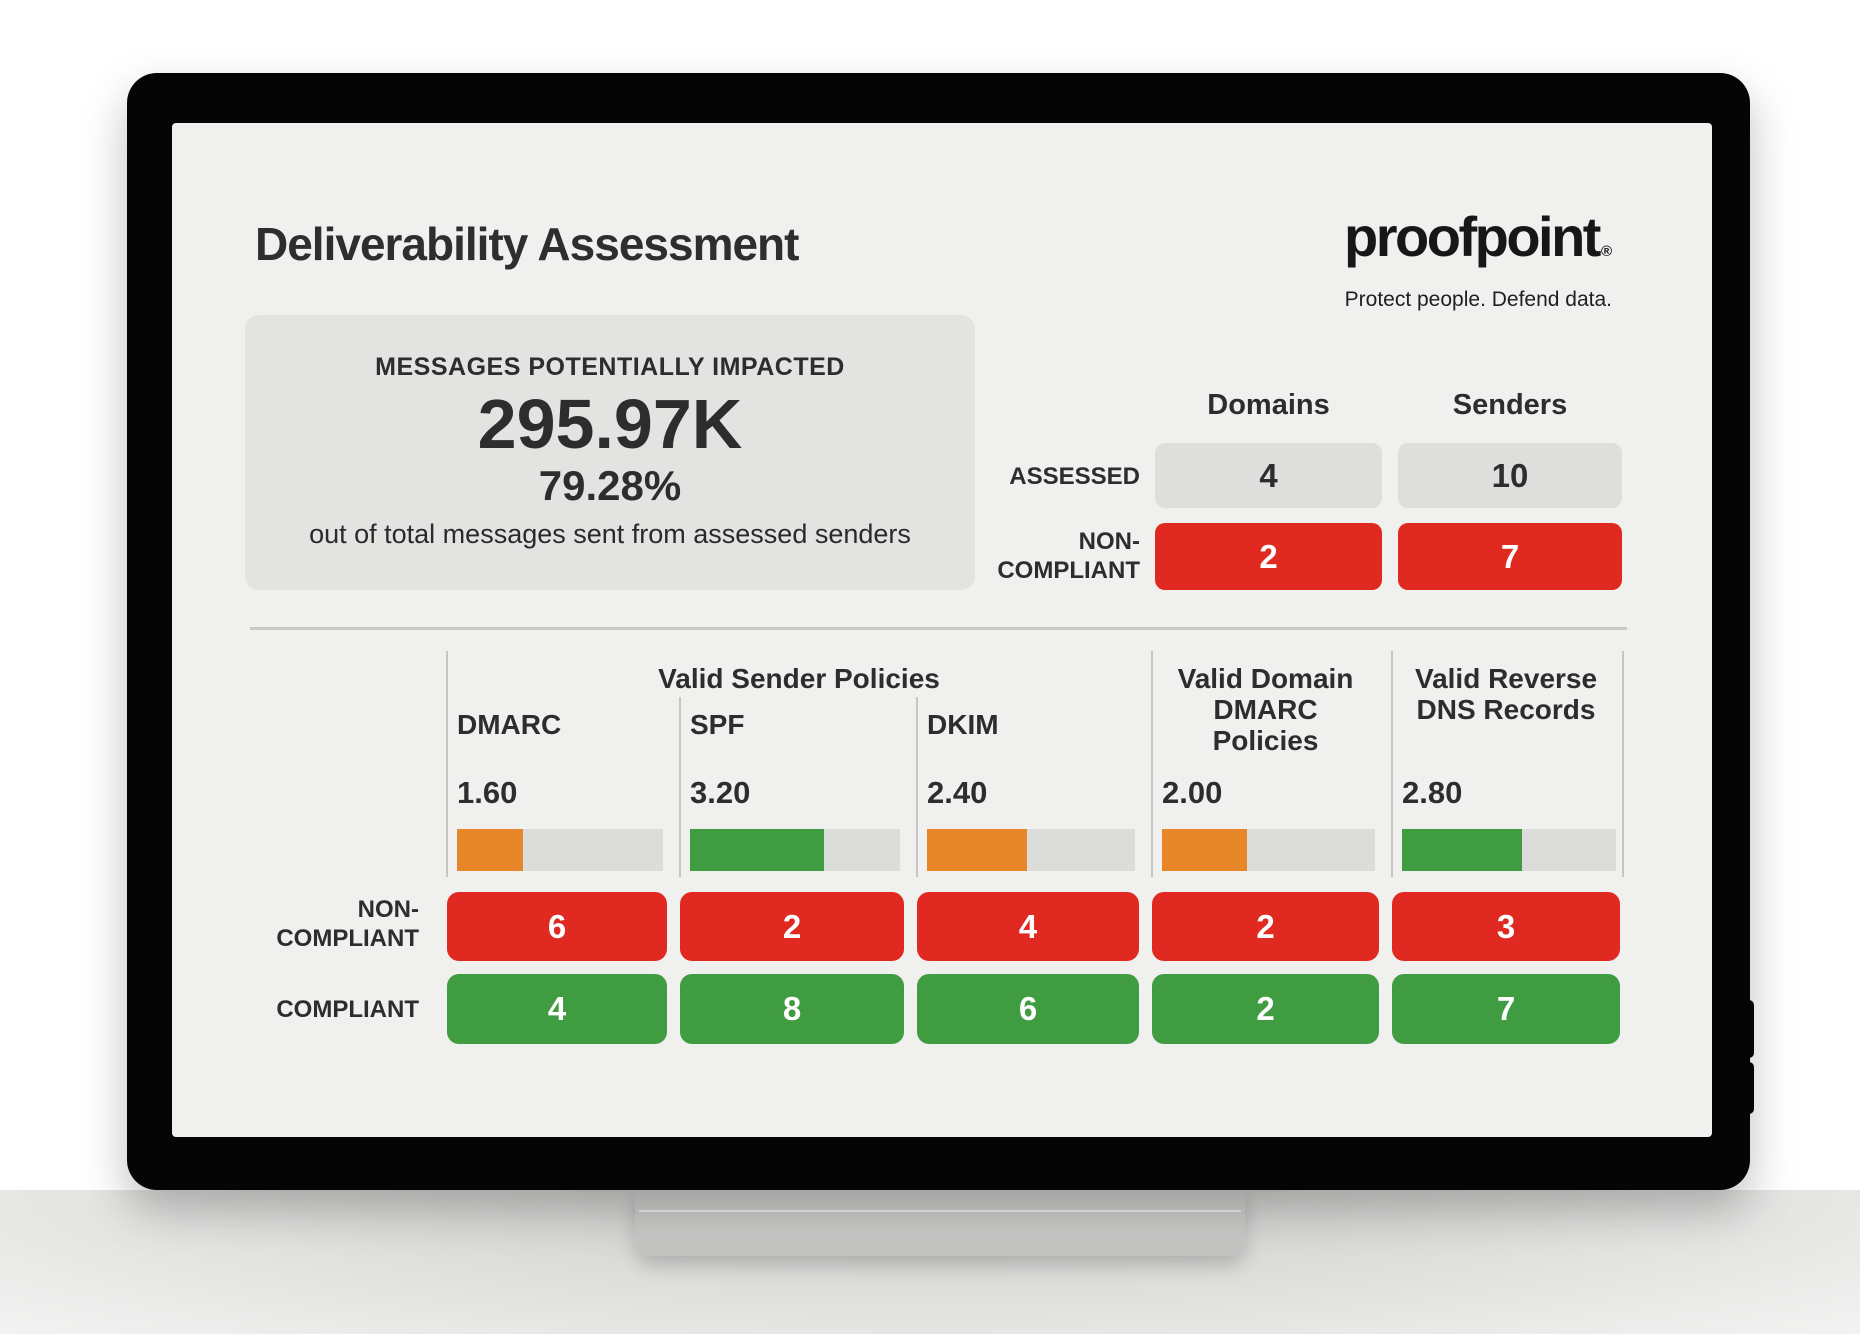  I want to click on logo-wordmark: proofpoint ®, so click(1478, 244).